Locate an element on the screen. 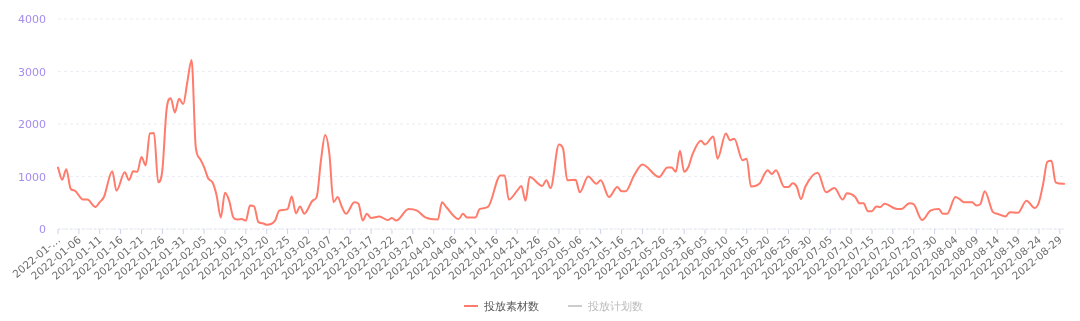  y-tick-label: 4000 is located at coordinates (32, 19).